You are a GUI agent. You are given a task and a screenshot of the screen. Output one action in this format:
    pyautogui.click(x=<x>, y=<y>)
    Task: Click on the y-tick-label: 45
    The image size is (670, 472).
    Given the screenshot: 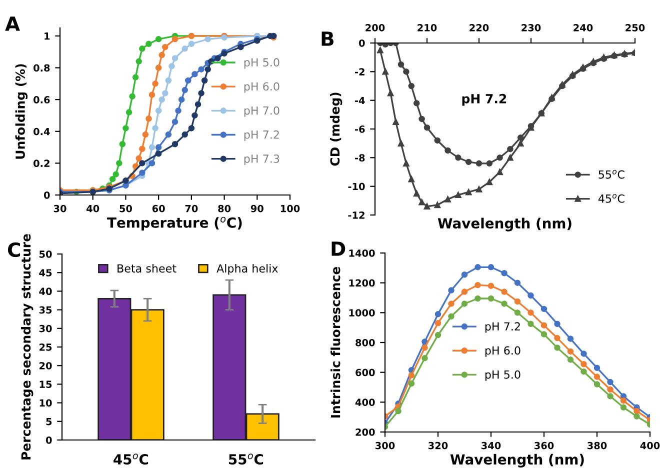 What is the action you would take?
    pyautogui.click(x=45, y=272)
    